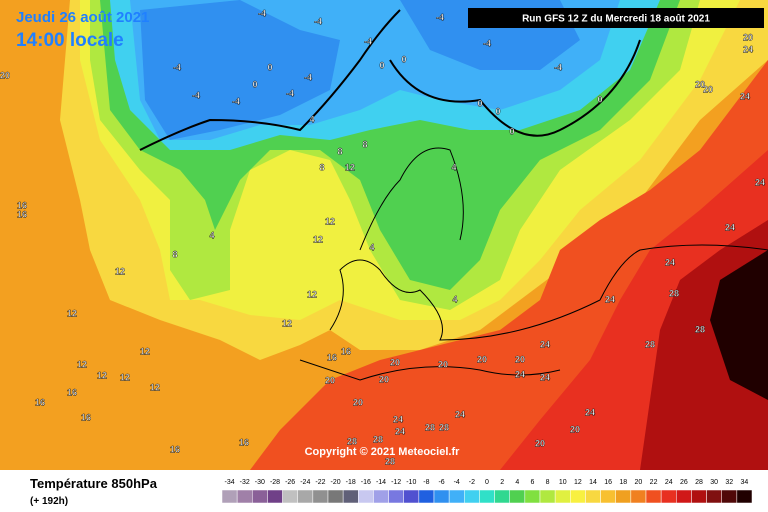  Describe the element at coordinates (351, 482) in the screenshot. I see `scale-label: -18` at that location.